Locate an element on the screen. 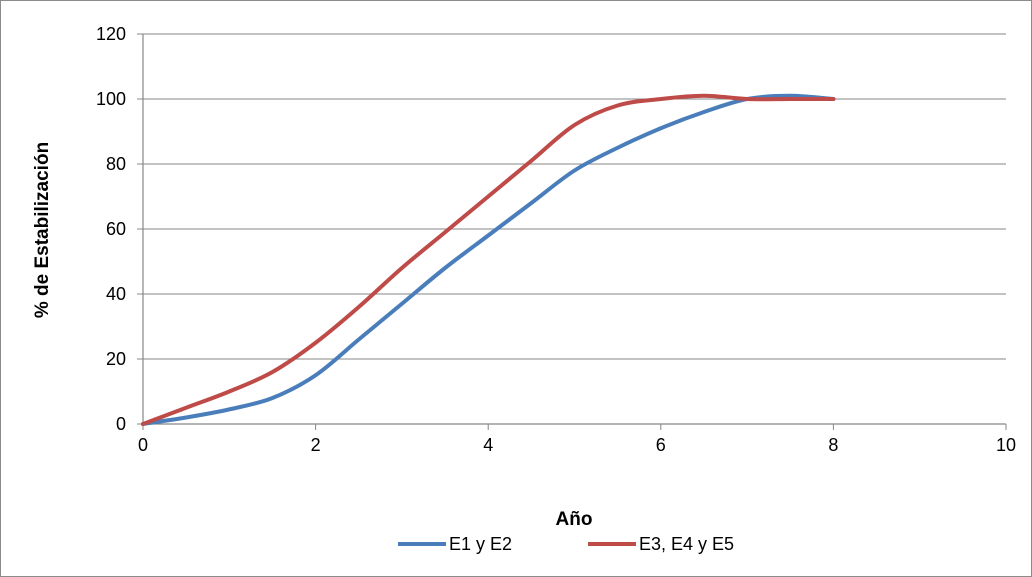 The height and width of the screenshot is (577, 1032). y-tick-label: 60 is located at coordinates (116, 229).